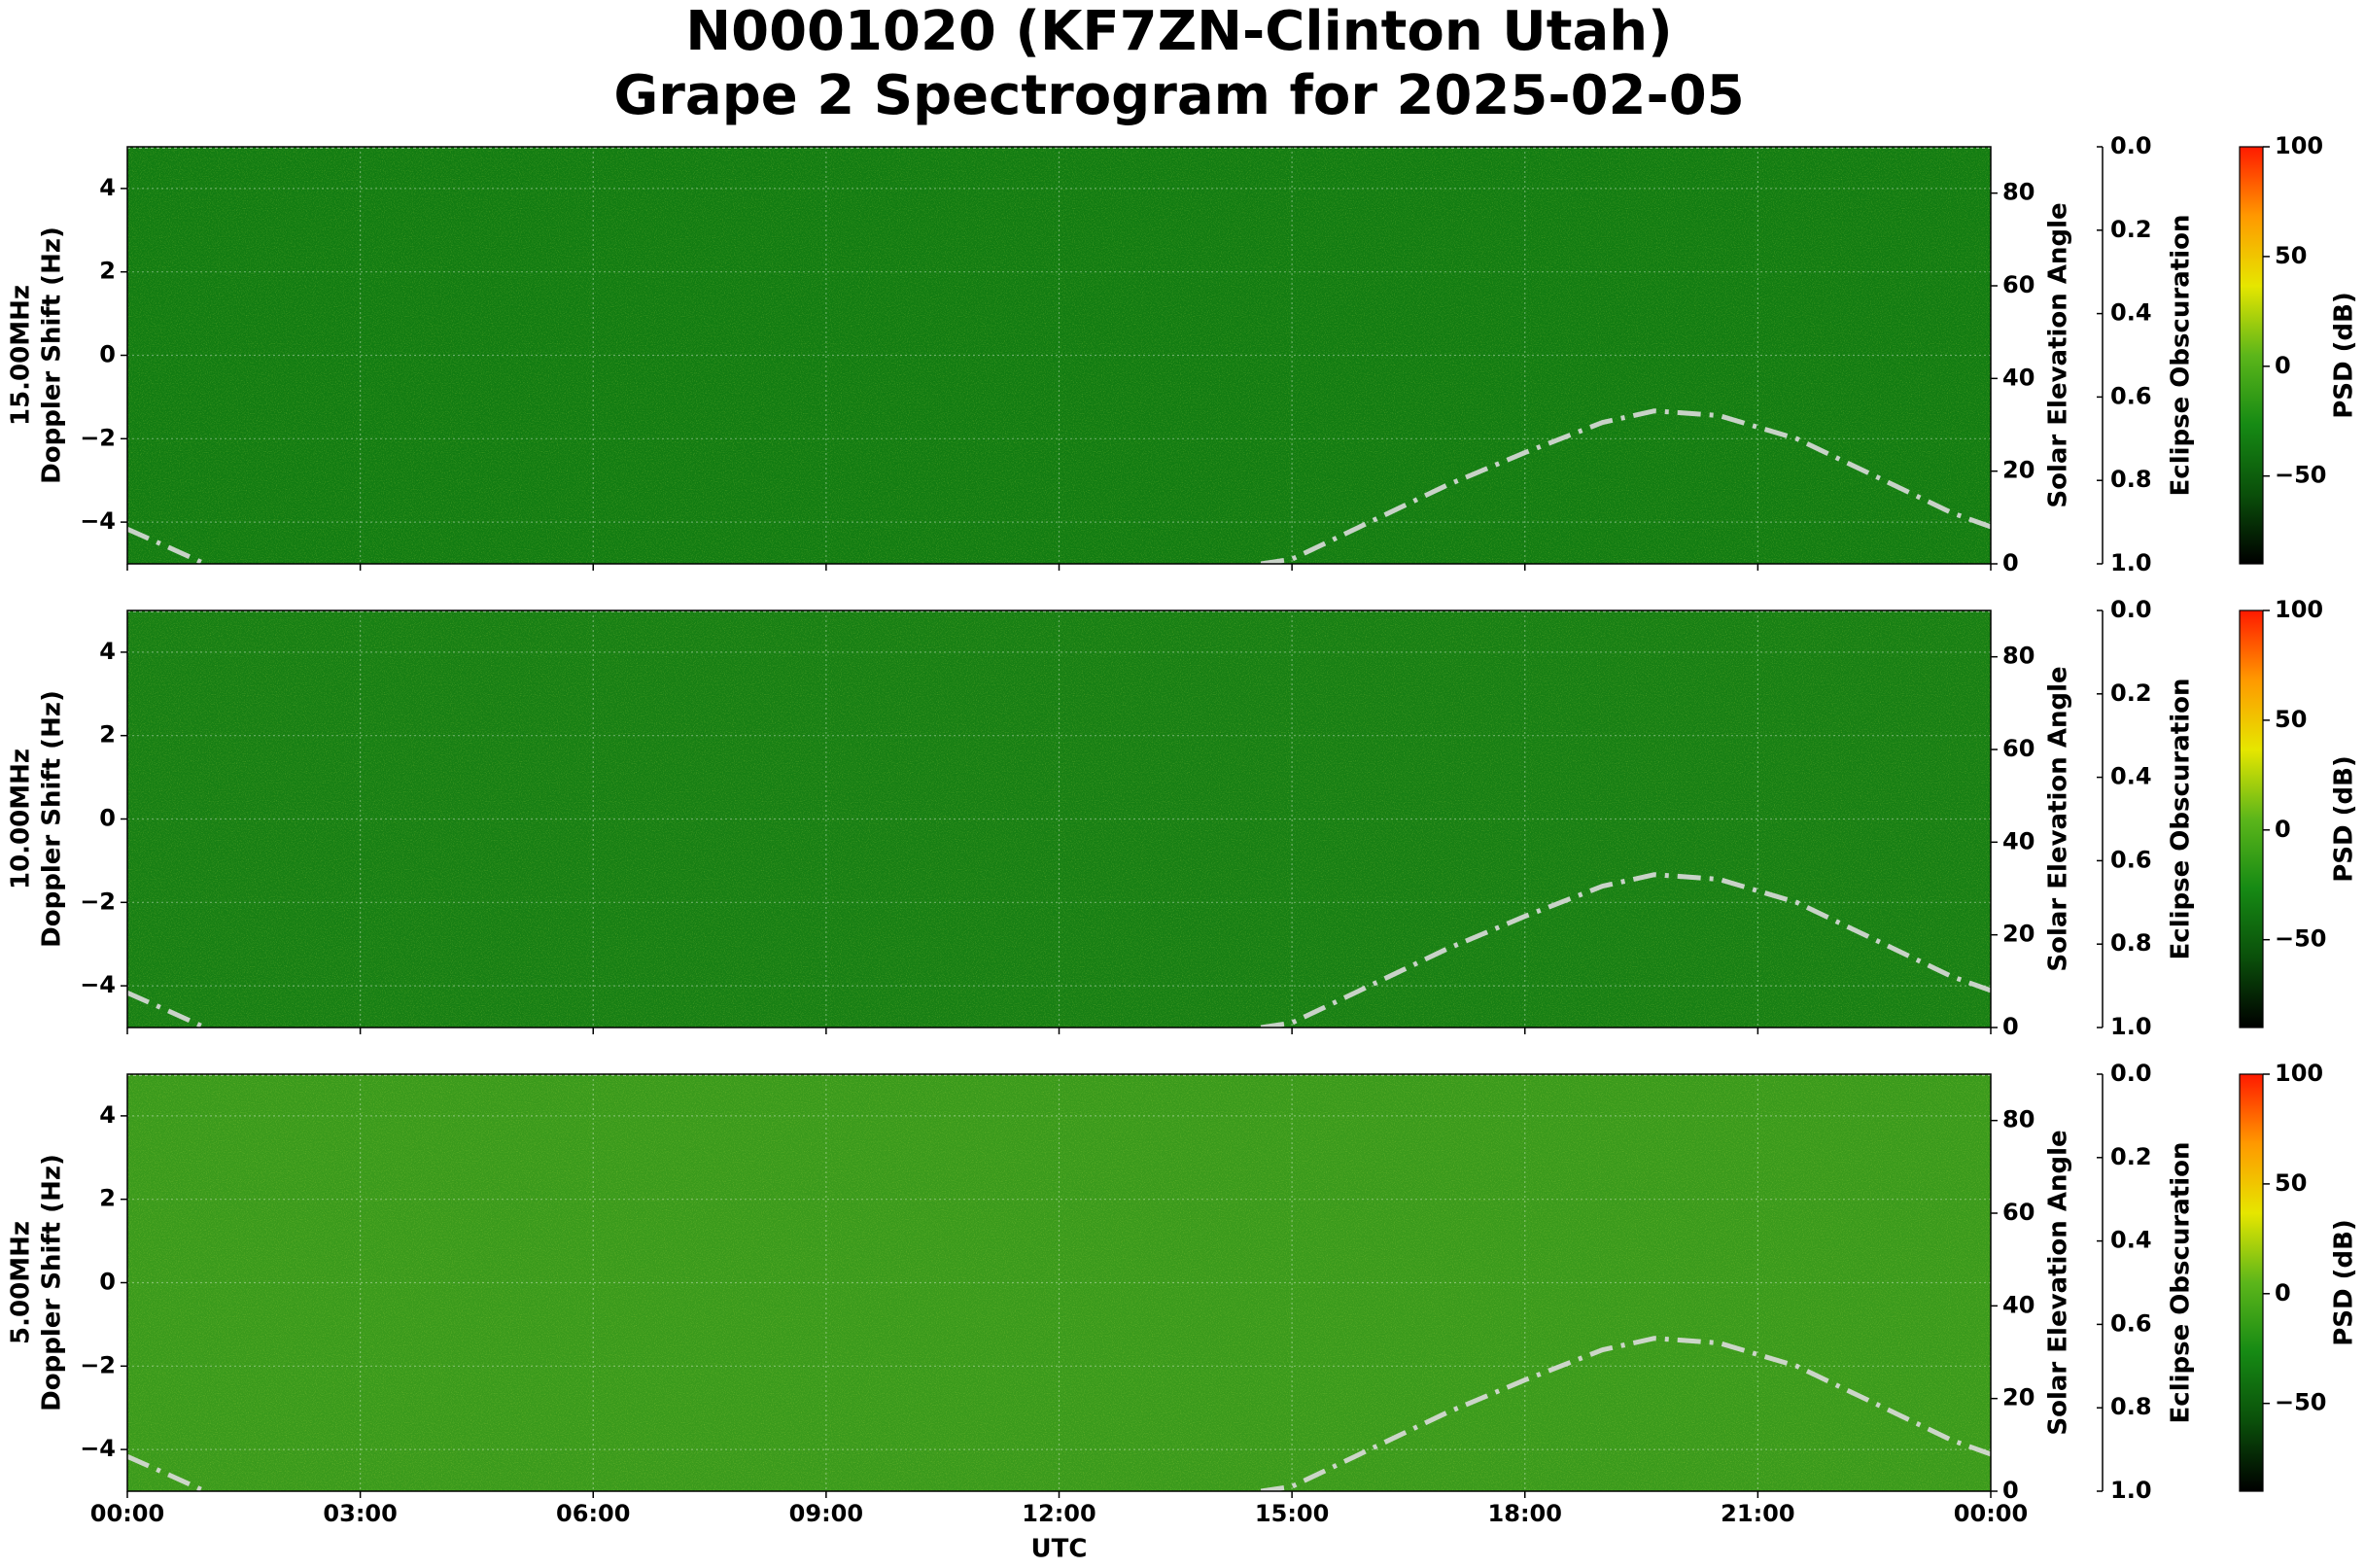 This screenshot has width=2365, height=1568. Describe the element at coordinates (1757, 1513) in the screenshot. I see `x-tick-label: 21:00` at that location.